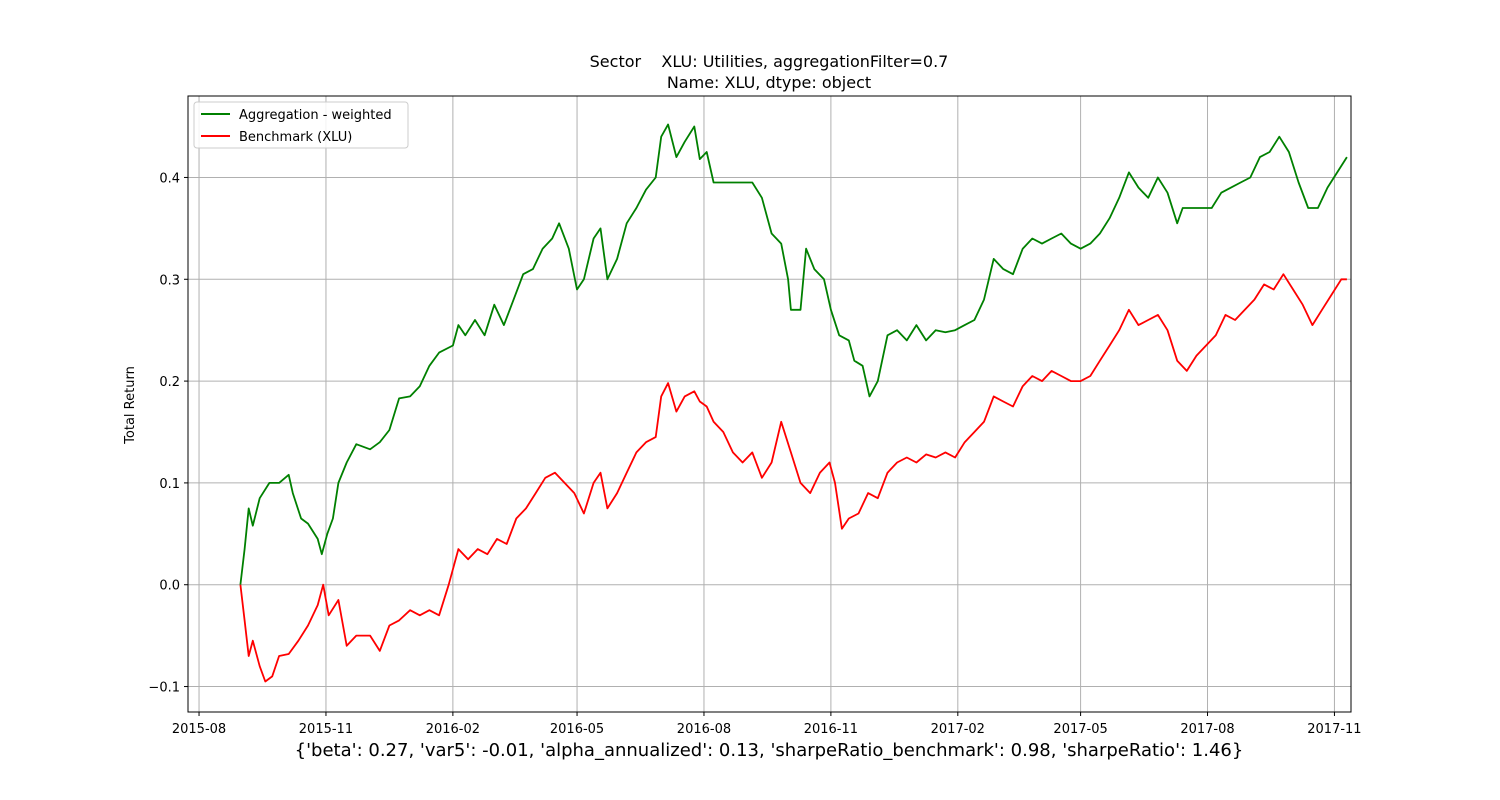  Describe the element at coordinates (169, 484) in the screenshot. I see `y-tick-label: 0.1` at that location.